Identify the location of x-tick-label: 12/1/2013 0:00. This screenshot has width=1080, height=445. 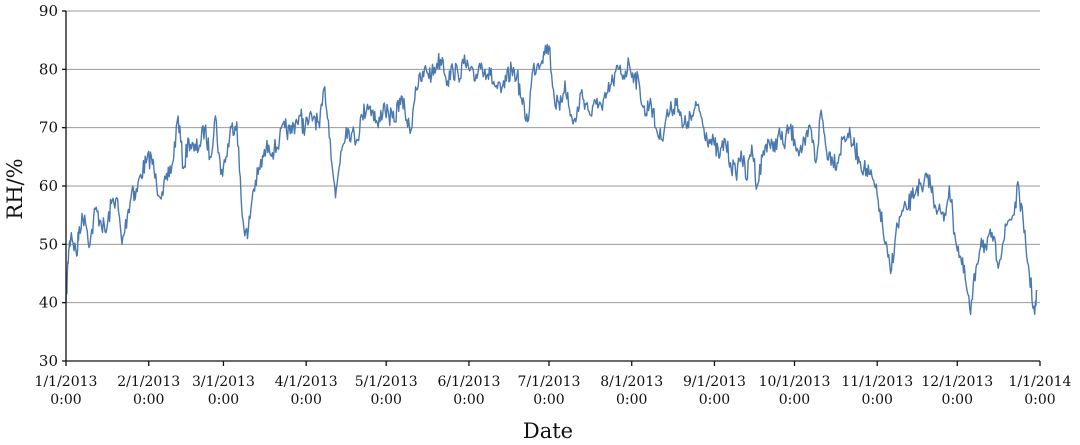
(957, 391).